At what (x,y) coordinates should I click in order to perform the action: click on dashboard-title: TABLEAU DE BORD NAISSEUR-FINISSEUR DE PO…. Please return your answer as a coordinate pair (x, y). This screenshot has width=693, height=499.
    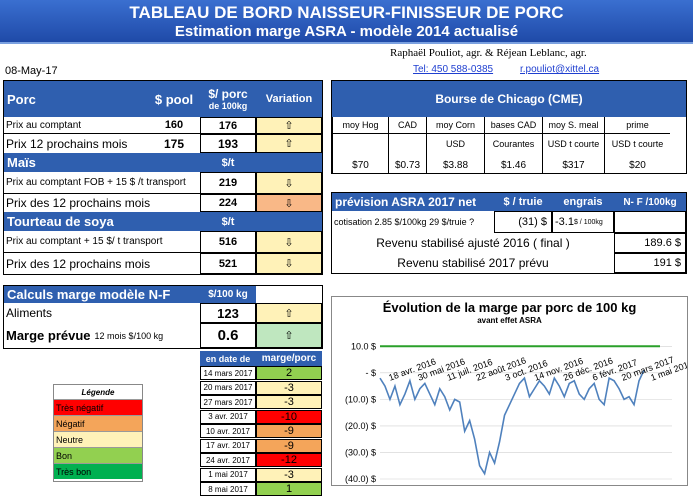
    Looking at the image, I should click on (346, 22).